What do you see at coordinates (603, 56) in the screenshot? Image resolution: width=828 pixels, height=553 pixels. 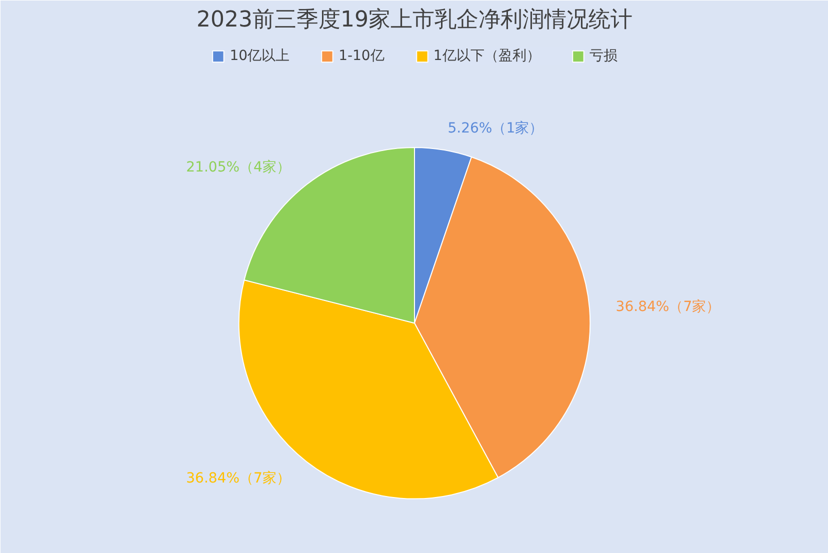 I see `legend-label: 亏损` at bounding box center [603, 56].